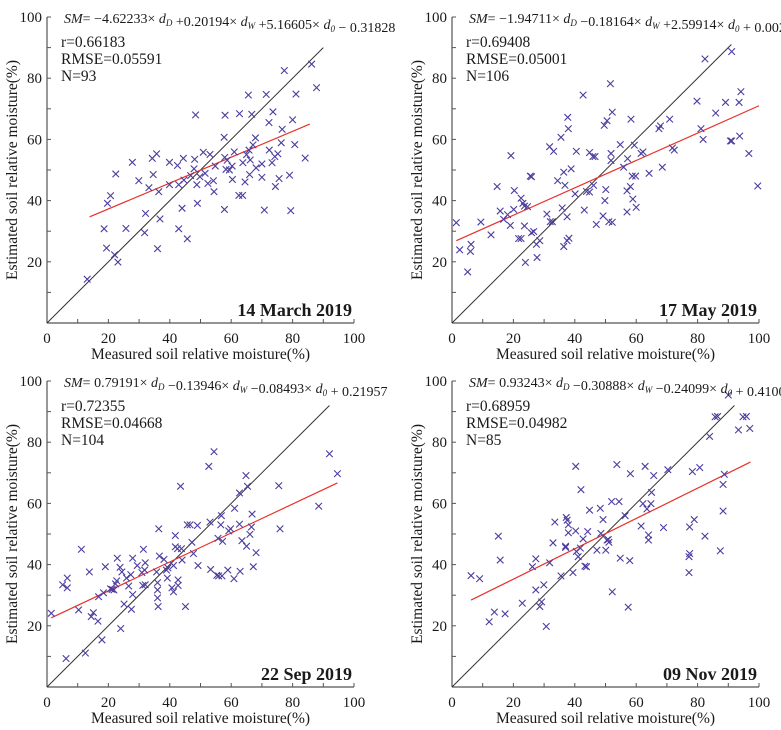 This screenshot has height=730, width=781. Describe the element at coordinates (206, 22) in the screenshot. I see `equation-coefficient: +0.20194×` at that location.